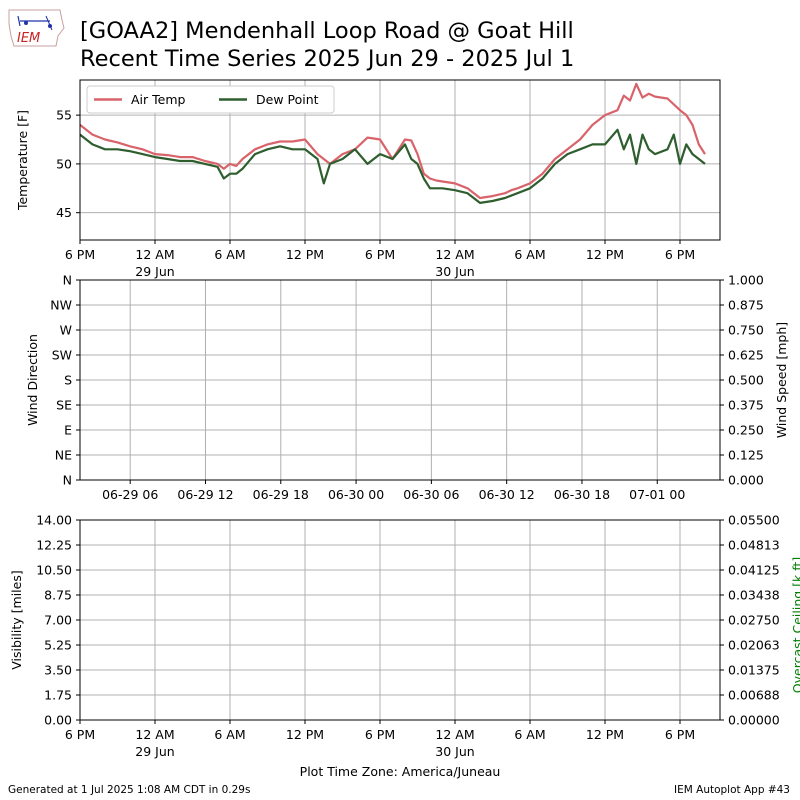  I want to click on y2-tick-label: 0.375, so click(746, 405).